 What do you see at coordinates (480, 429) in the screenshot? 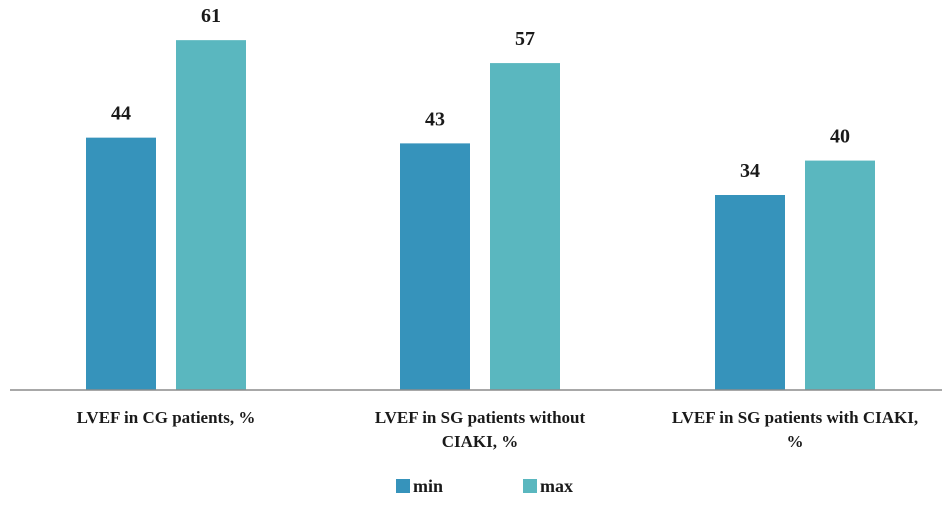
I see `category-label-1: LVEF in SG patients without CIAKI, %` at bounding box center [480, 429].